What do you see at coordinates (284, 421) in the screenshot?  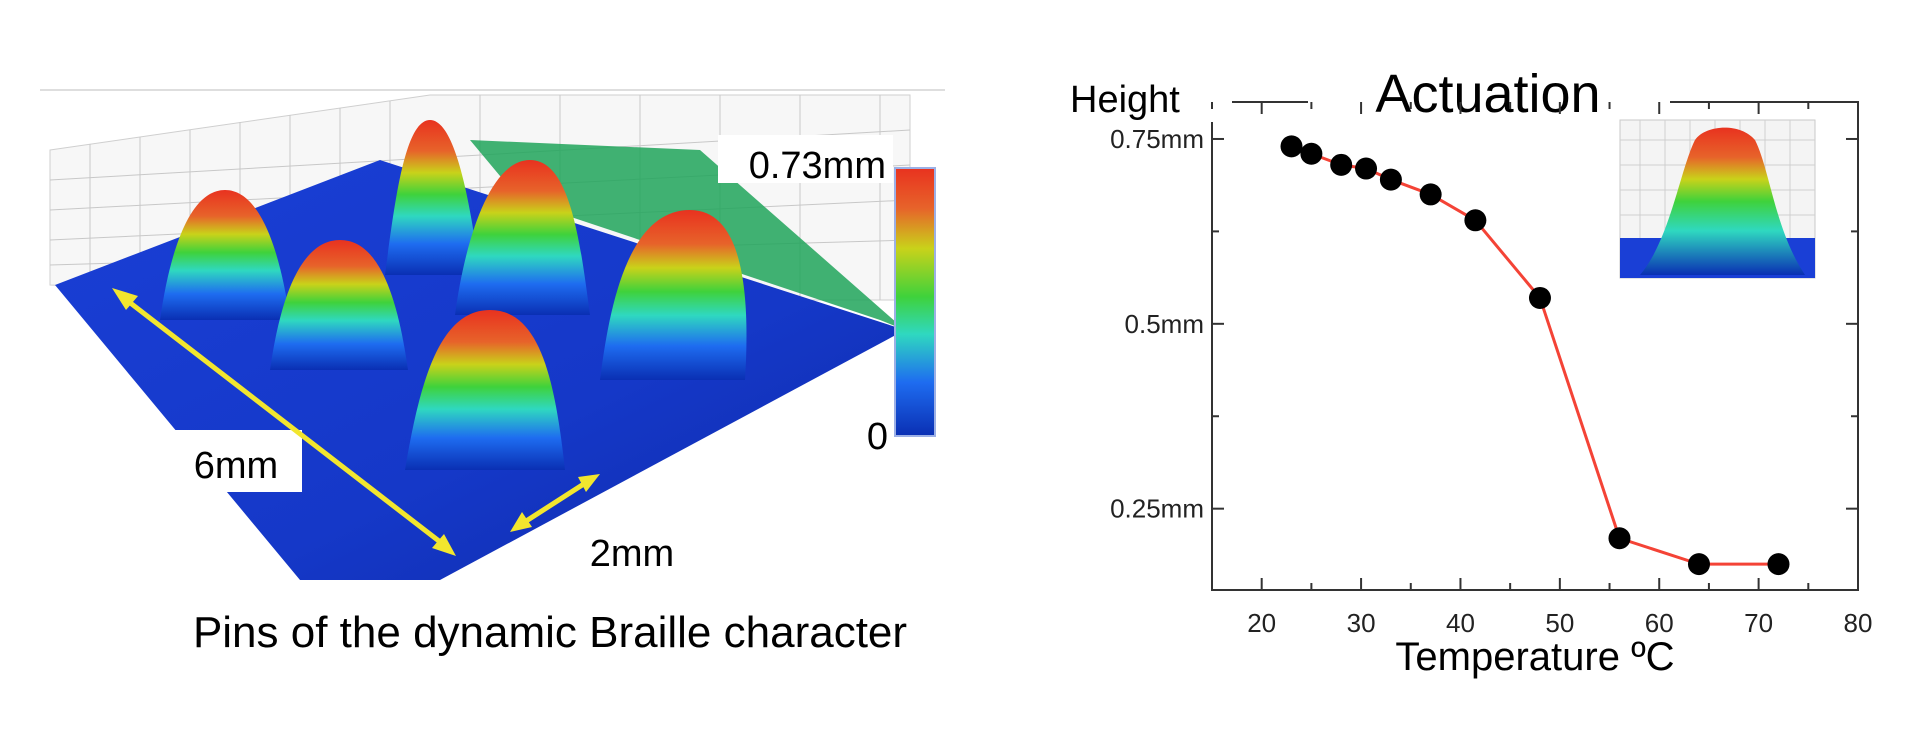 I see `length-arrow` at bounding box center [284, 421].